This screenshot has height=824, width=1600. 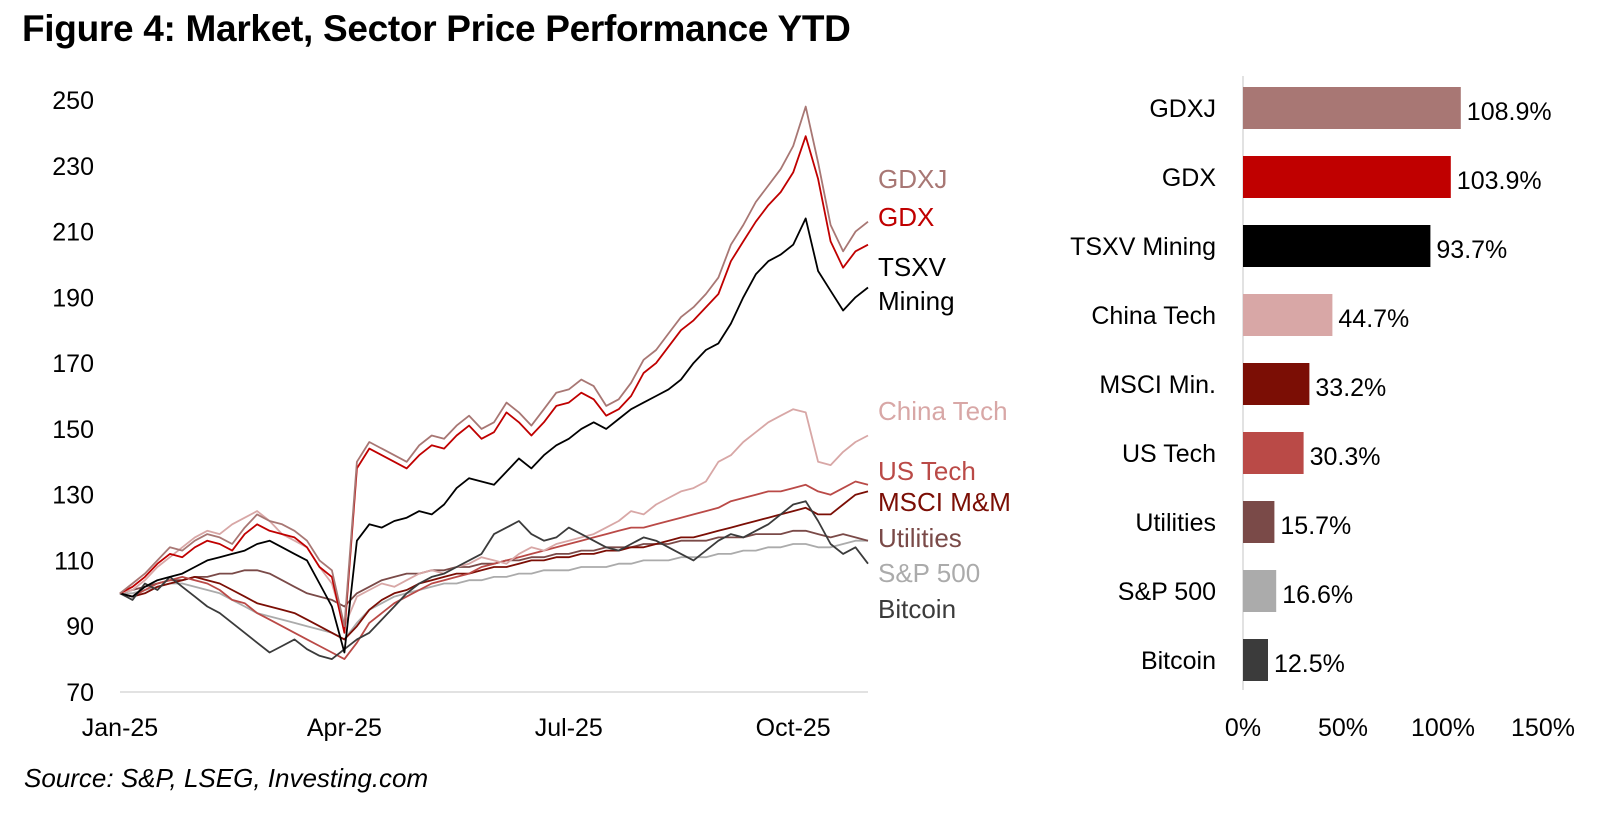 I want to click on bar-msci-min, so click(x=1276, y=384).